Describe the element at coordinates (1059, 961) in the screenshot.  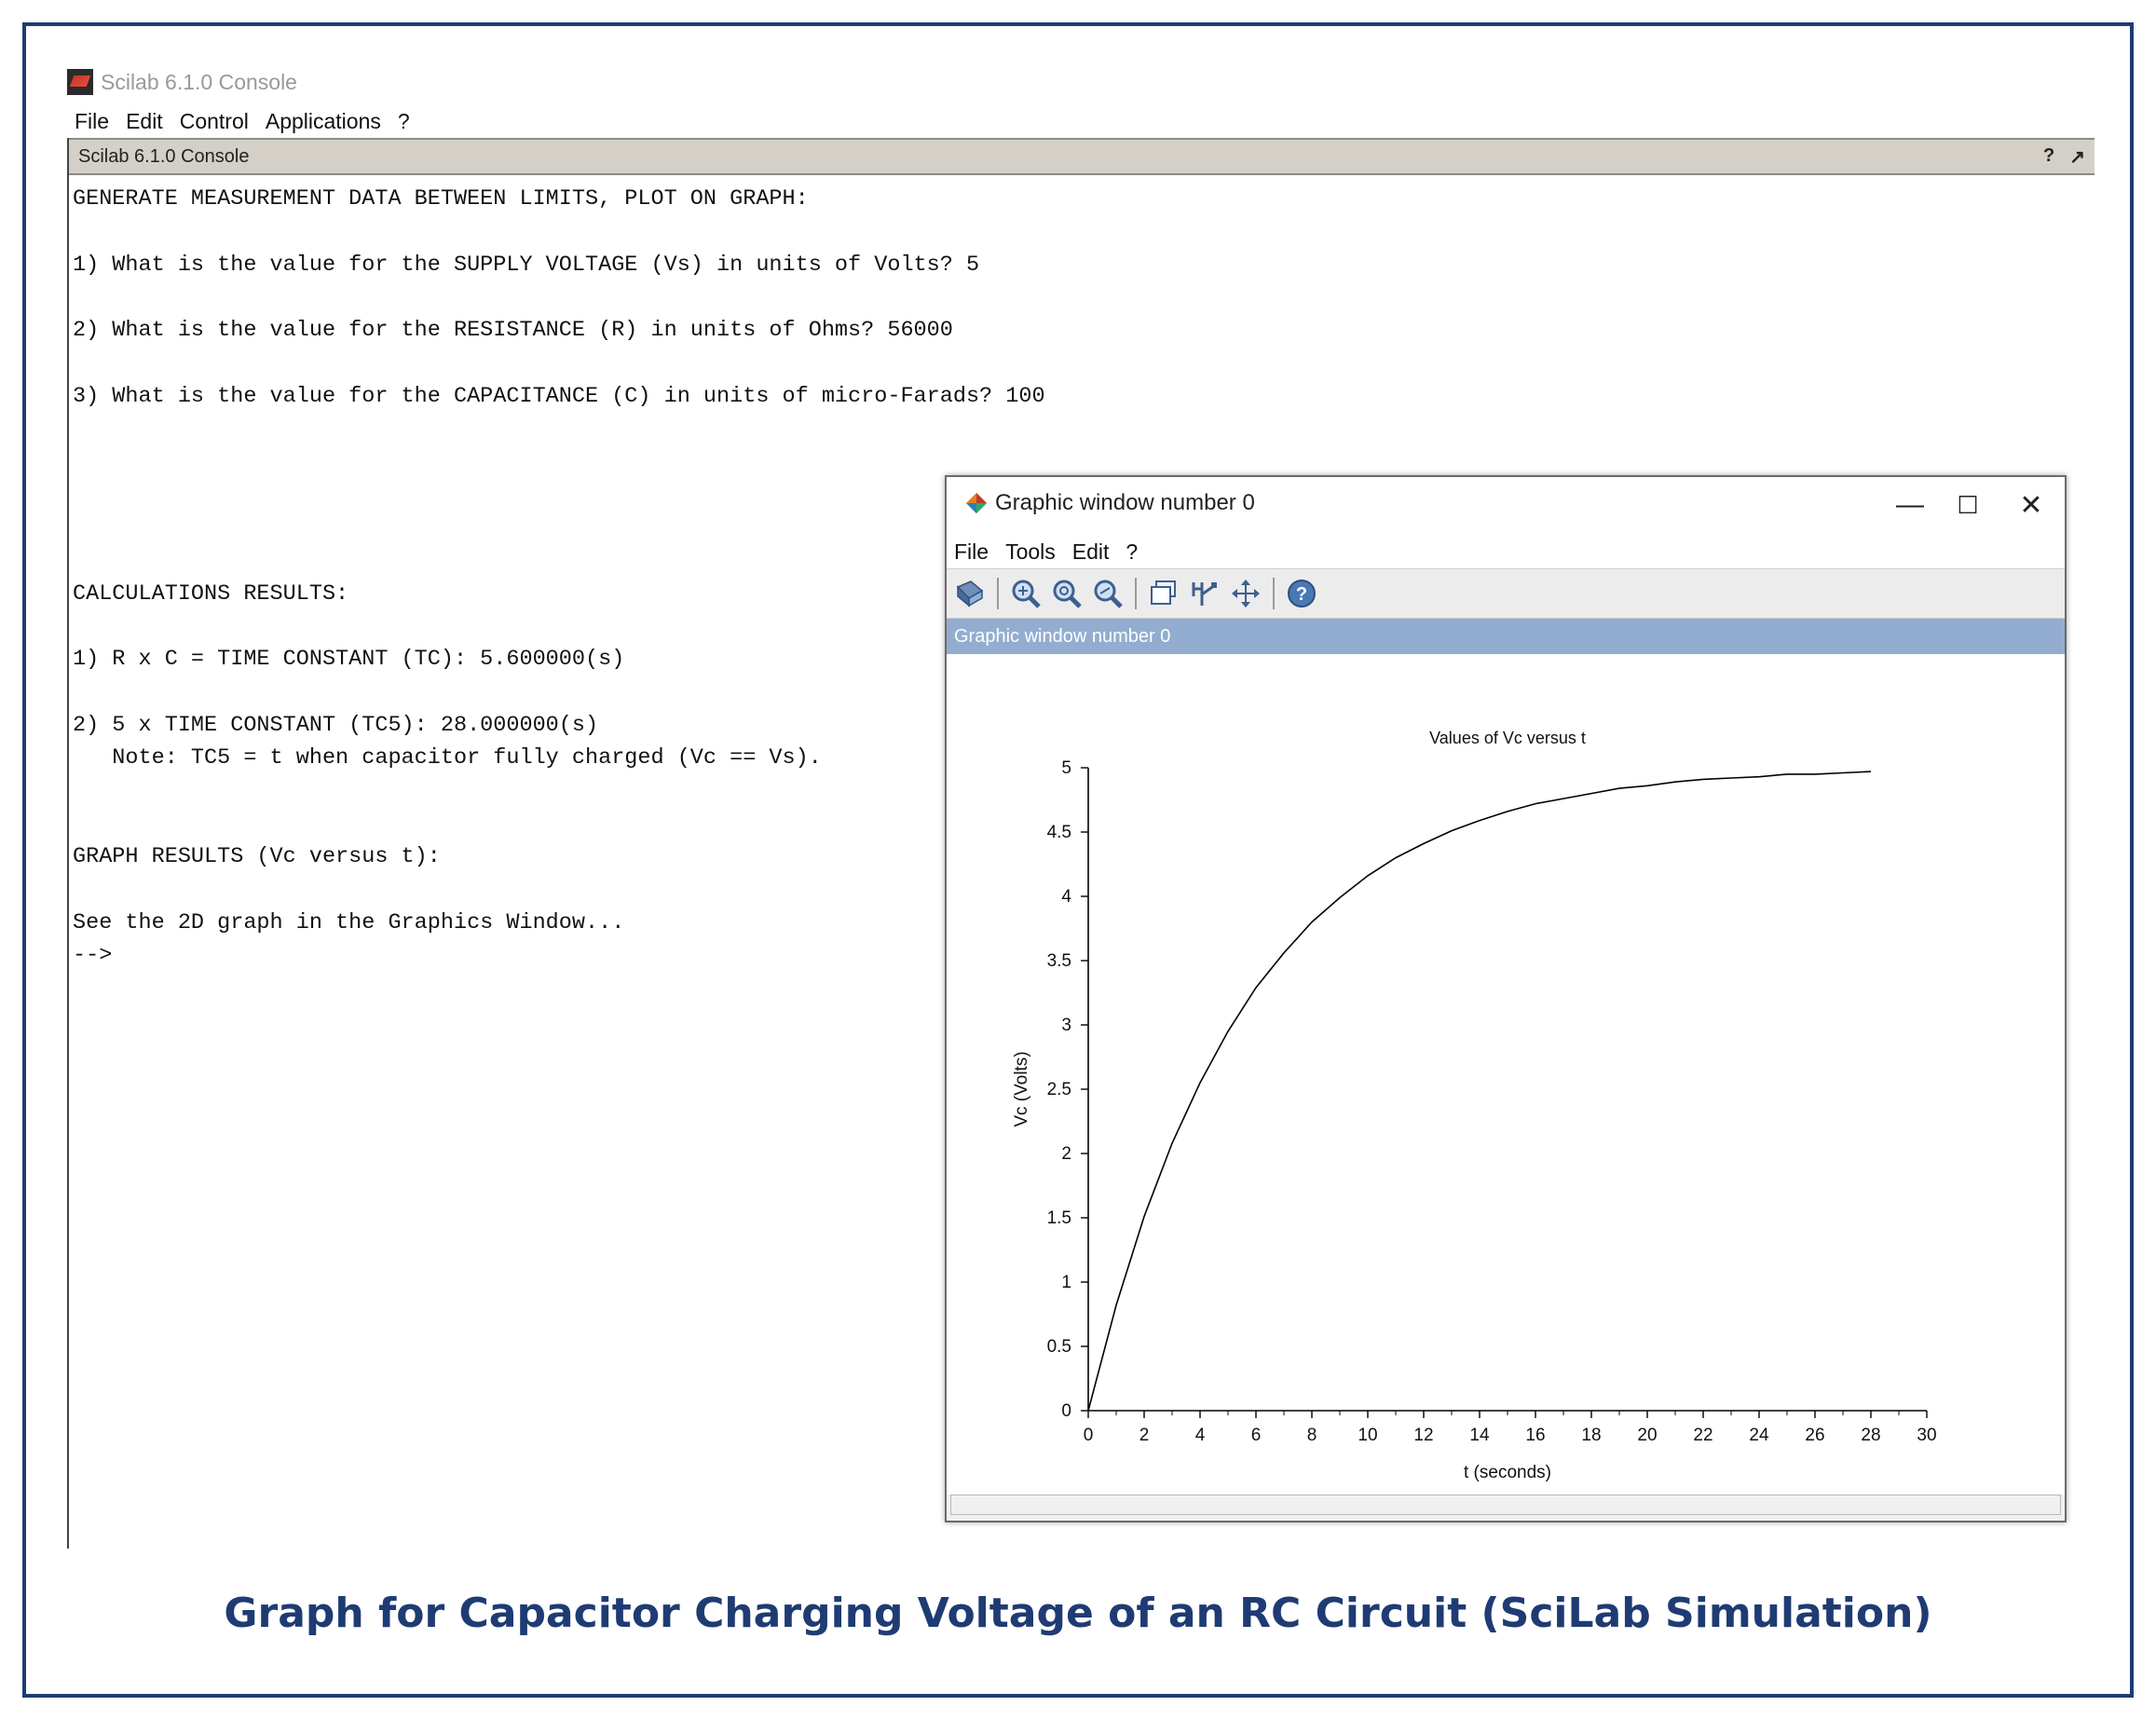
I see `y-tick-label: 3.5` at that location.